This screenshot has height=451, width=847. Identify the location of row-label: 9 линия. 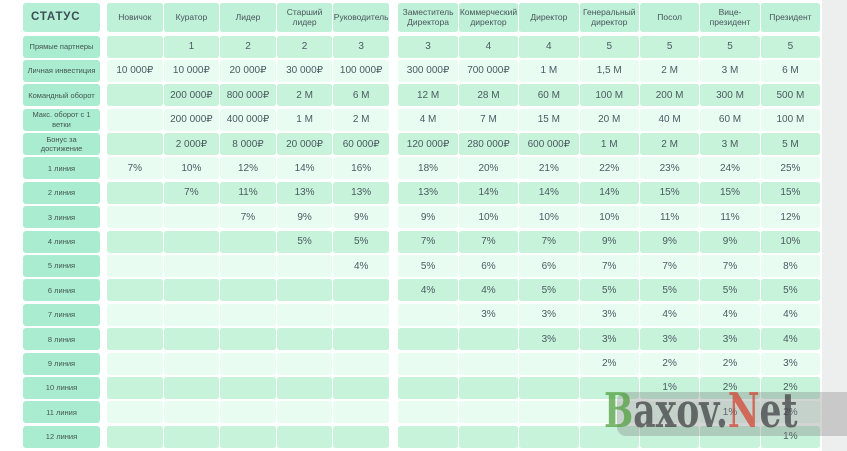
(61, 363).